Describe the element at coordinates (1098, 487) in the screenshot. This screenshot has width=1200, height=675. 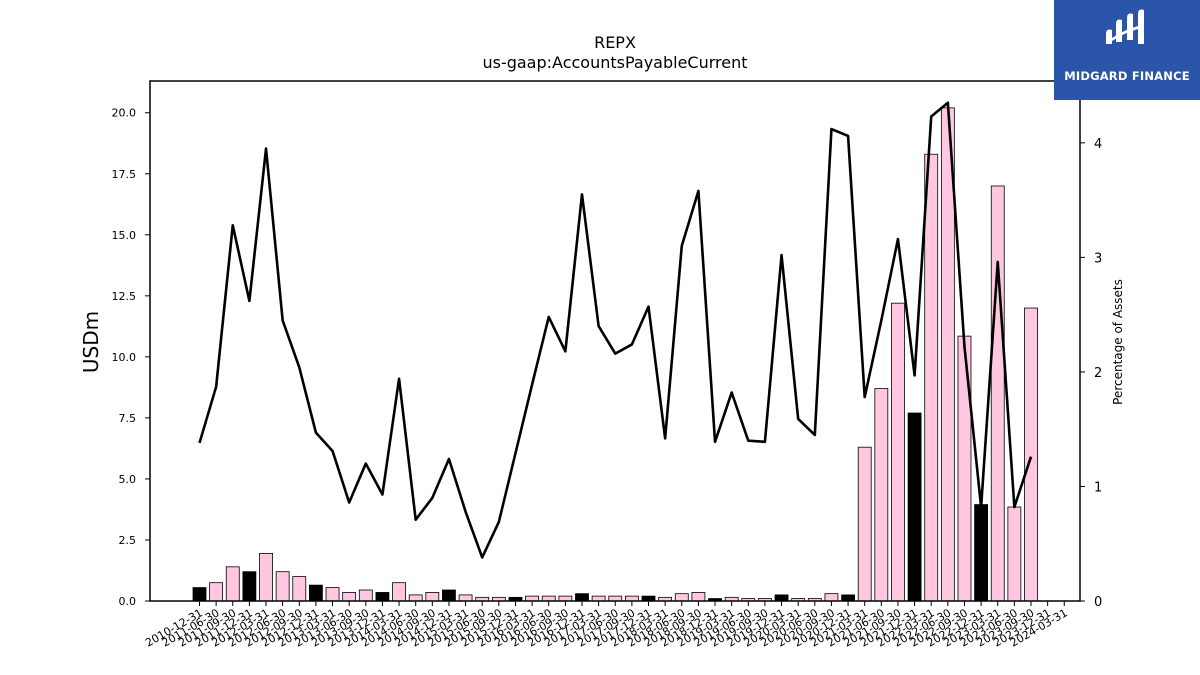
I see `y2-tick-label: 1` at that location.